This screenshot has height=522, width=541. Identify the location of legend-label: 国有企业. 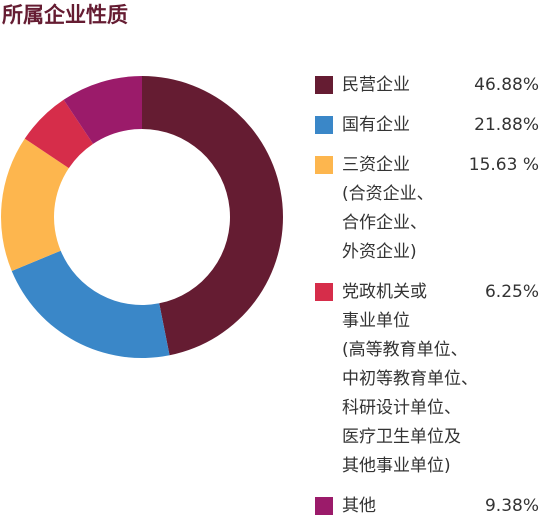
(376, 125).